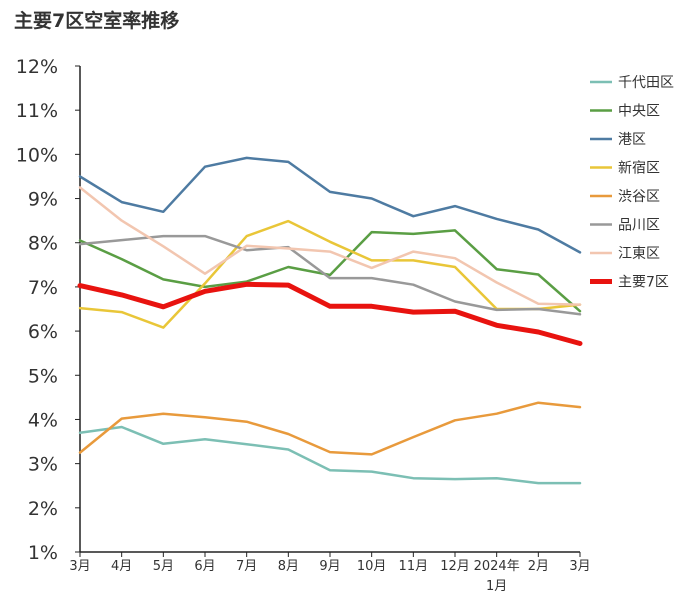 This screenshot has height=608, width=697. What do you see at coordinates (643, 283) in the screenshot?
I see `legend-label: 主要7区` at bounding box center [643, 283].